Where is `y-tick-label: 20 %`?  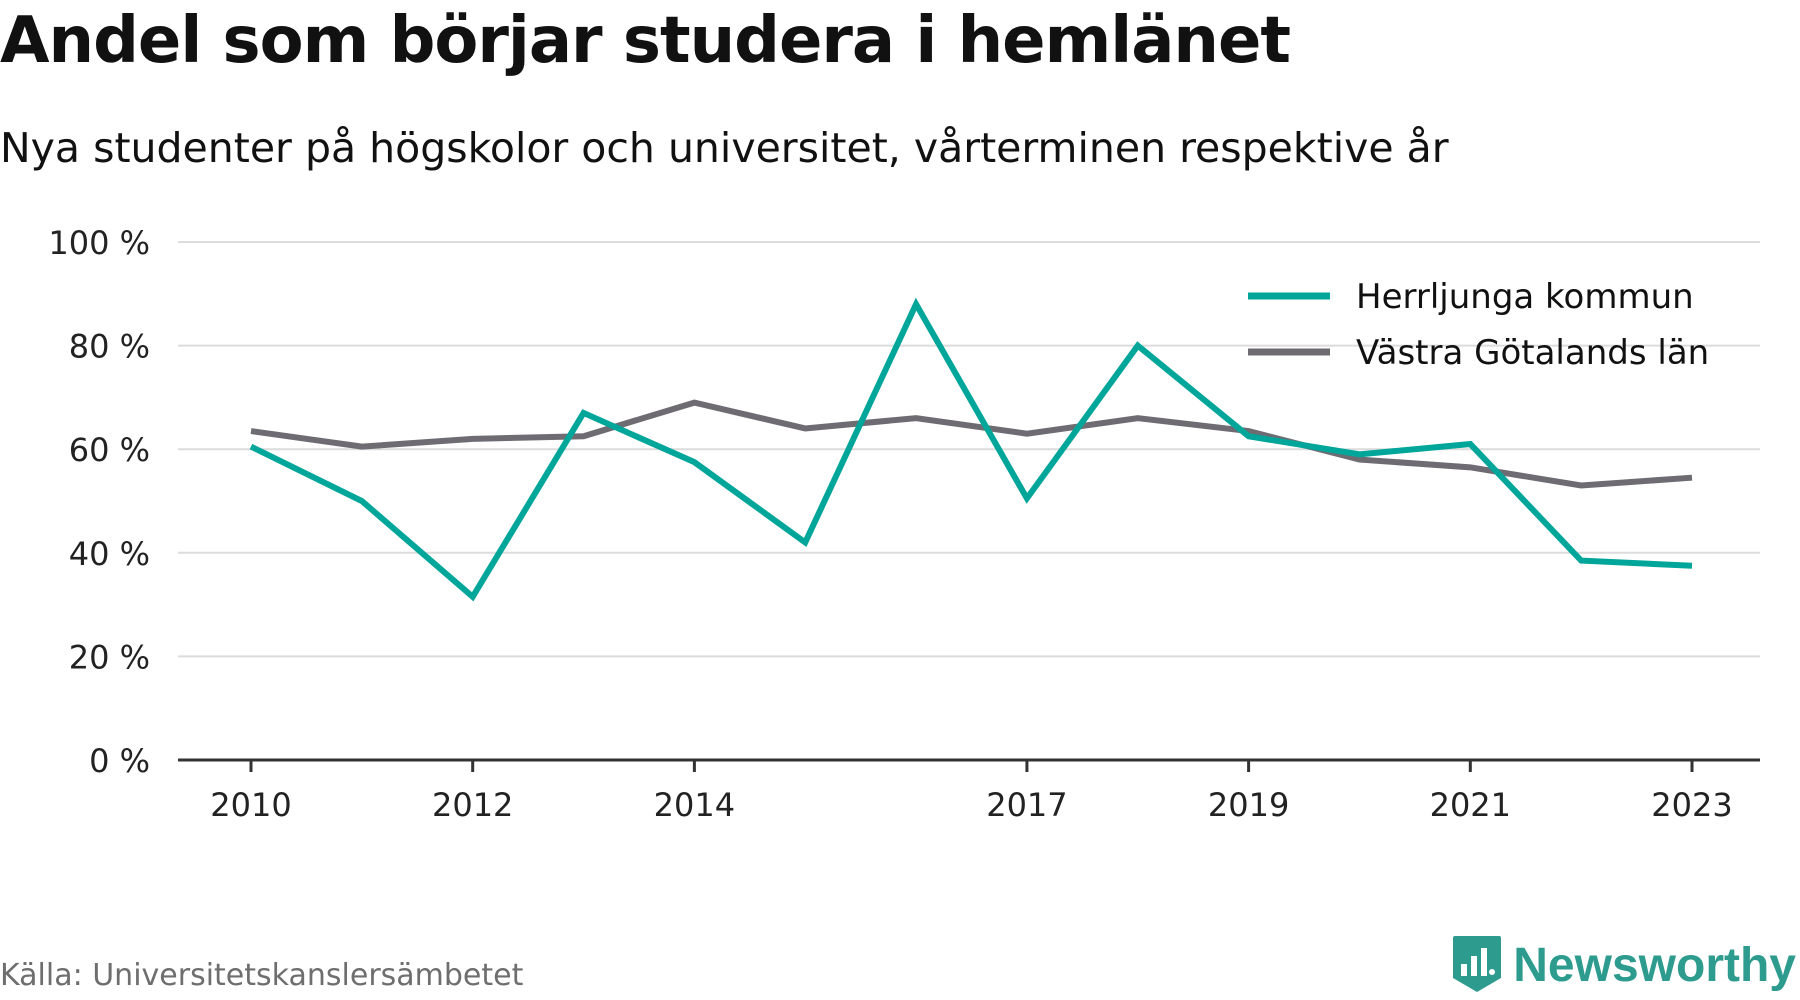
y-tick-label: 20 % is located at coordinates (109, 657).